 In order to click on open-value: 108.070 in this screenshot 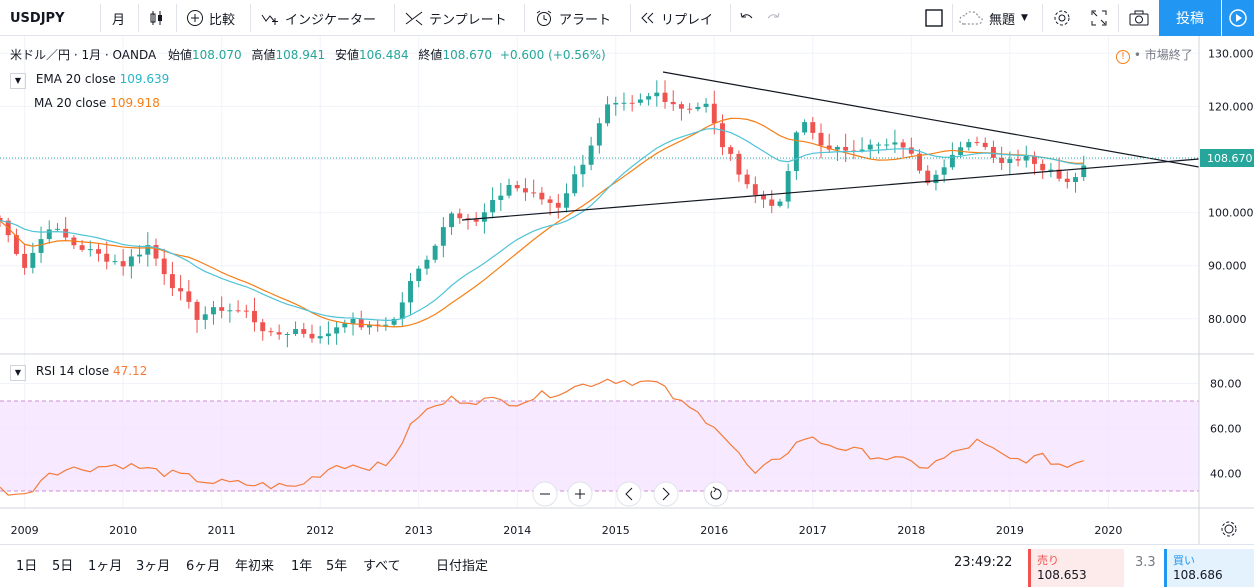, I will do `click(217, 55)`.